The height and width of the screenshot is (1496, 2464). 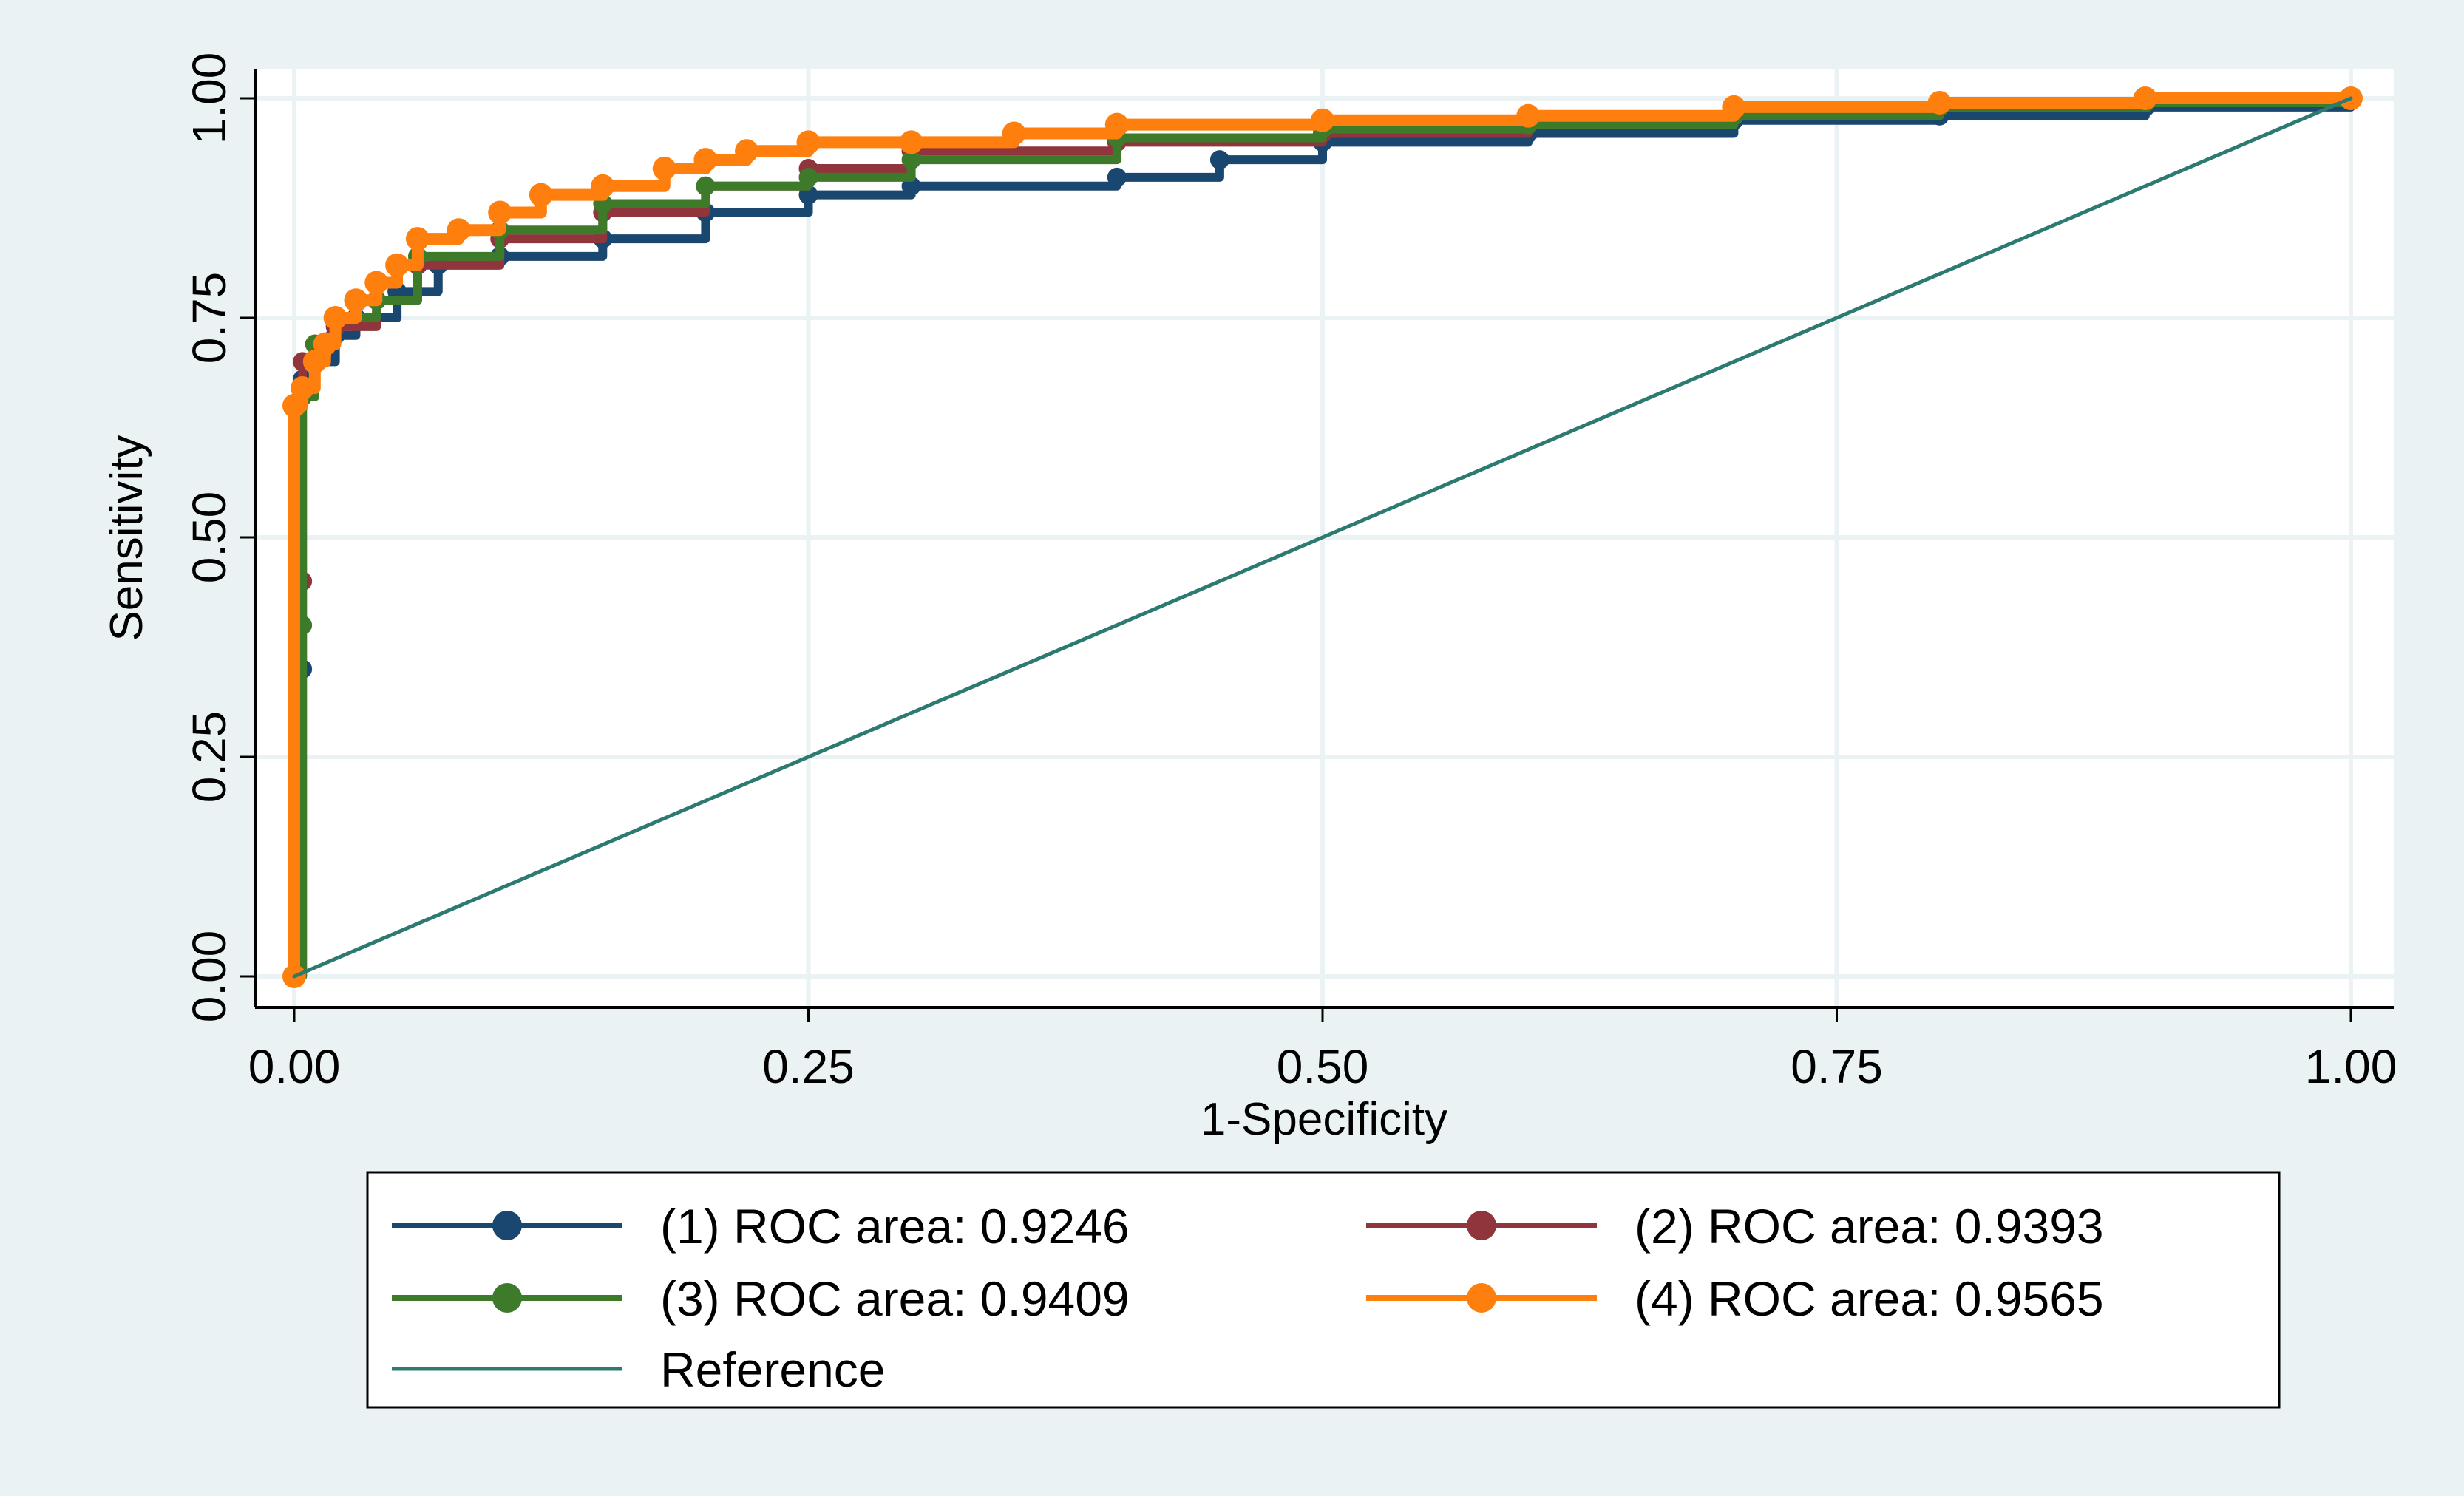 I want to click on legend-label: Reference, so click(x=773, y=1369).